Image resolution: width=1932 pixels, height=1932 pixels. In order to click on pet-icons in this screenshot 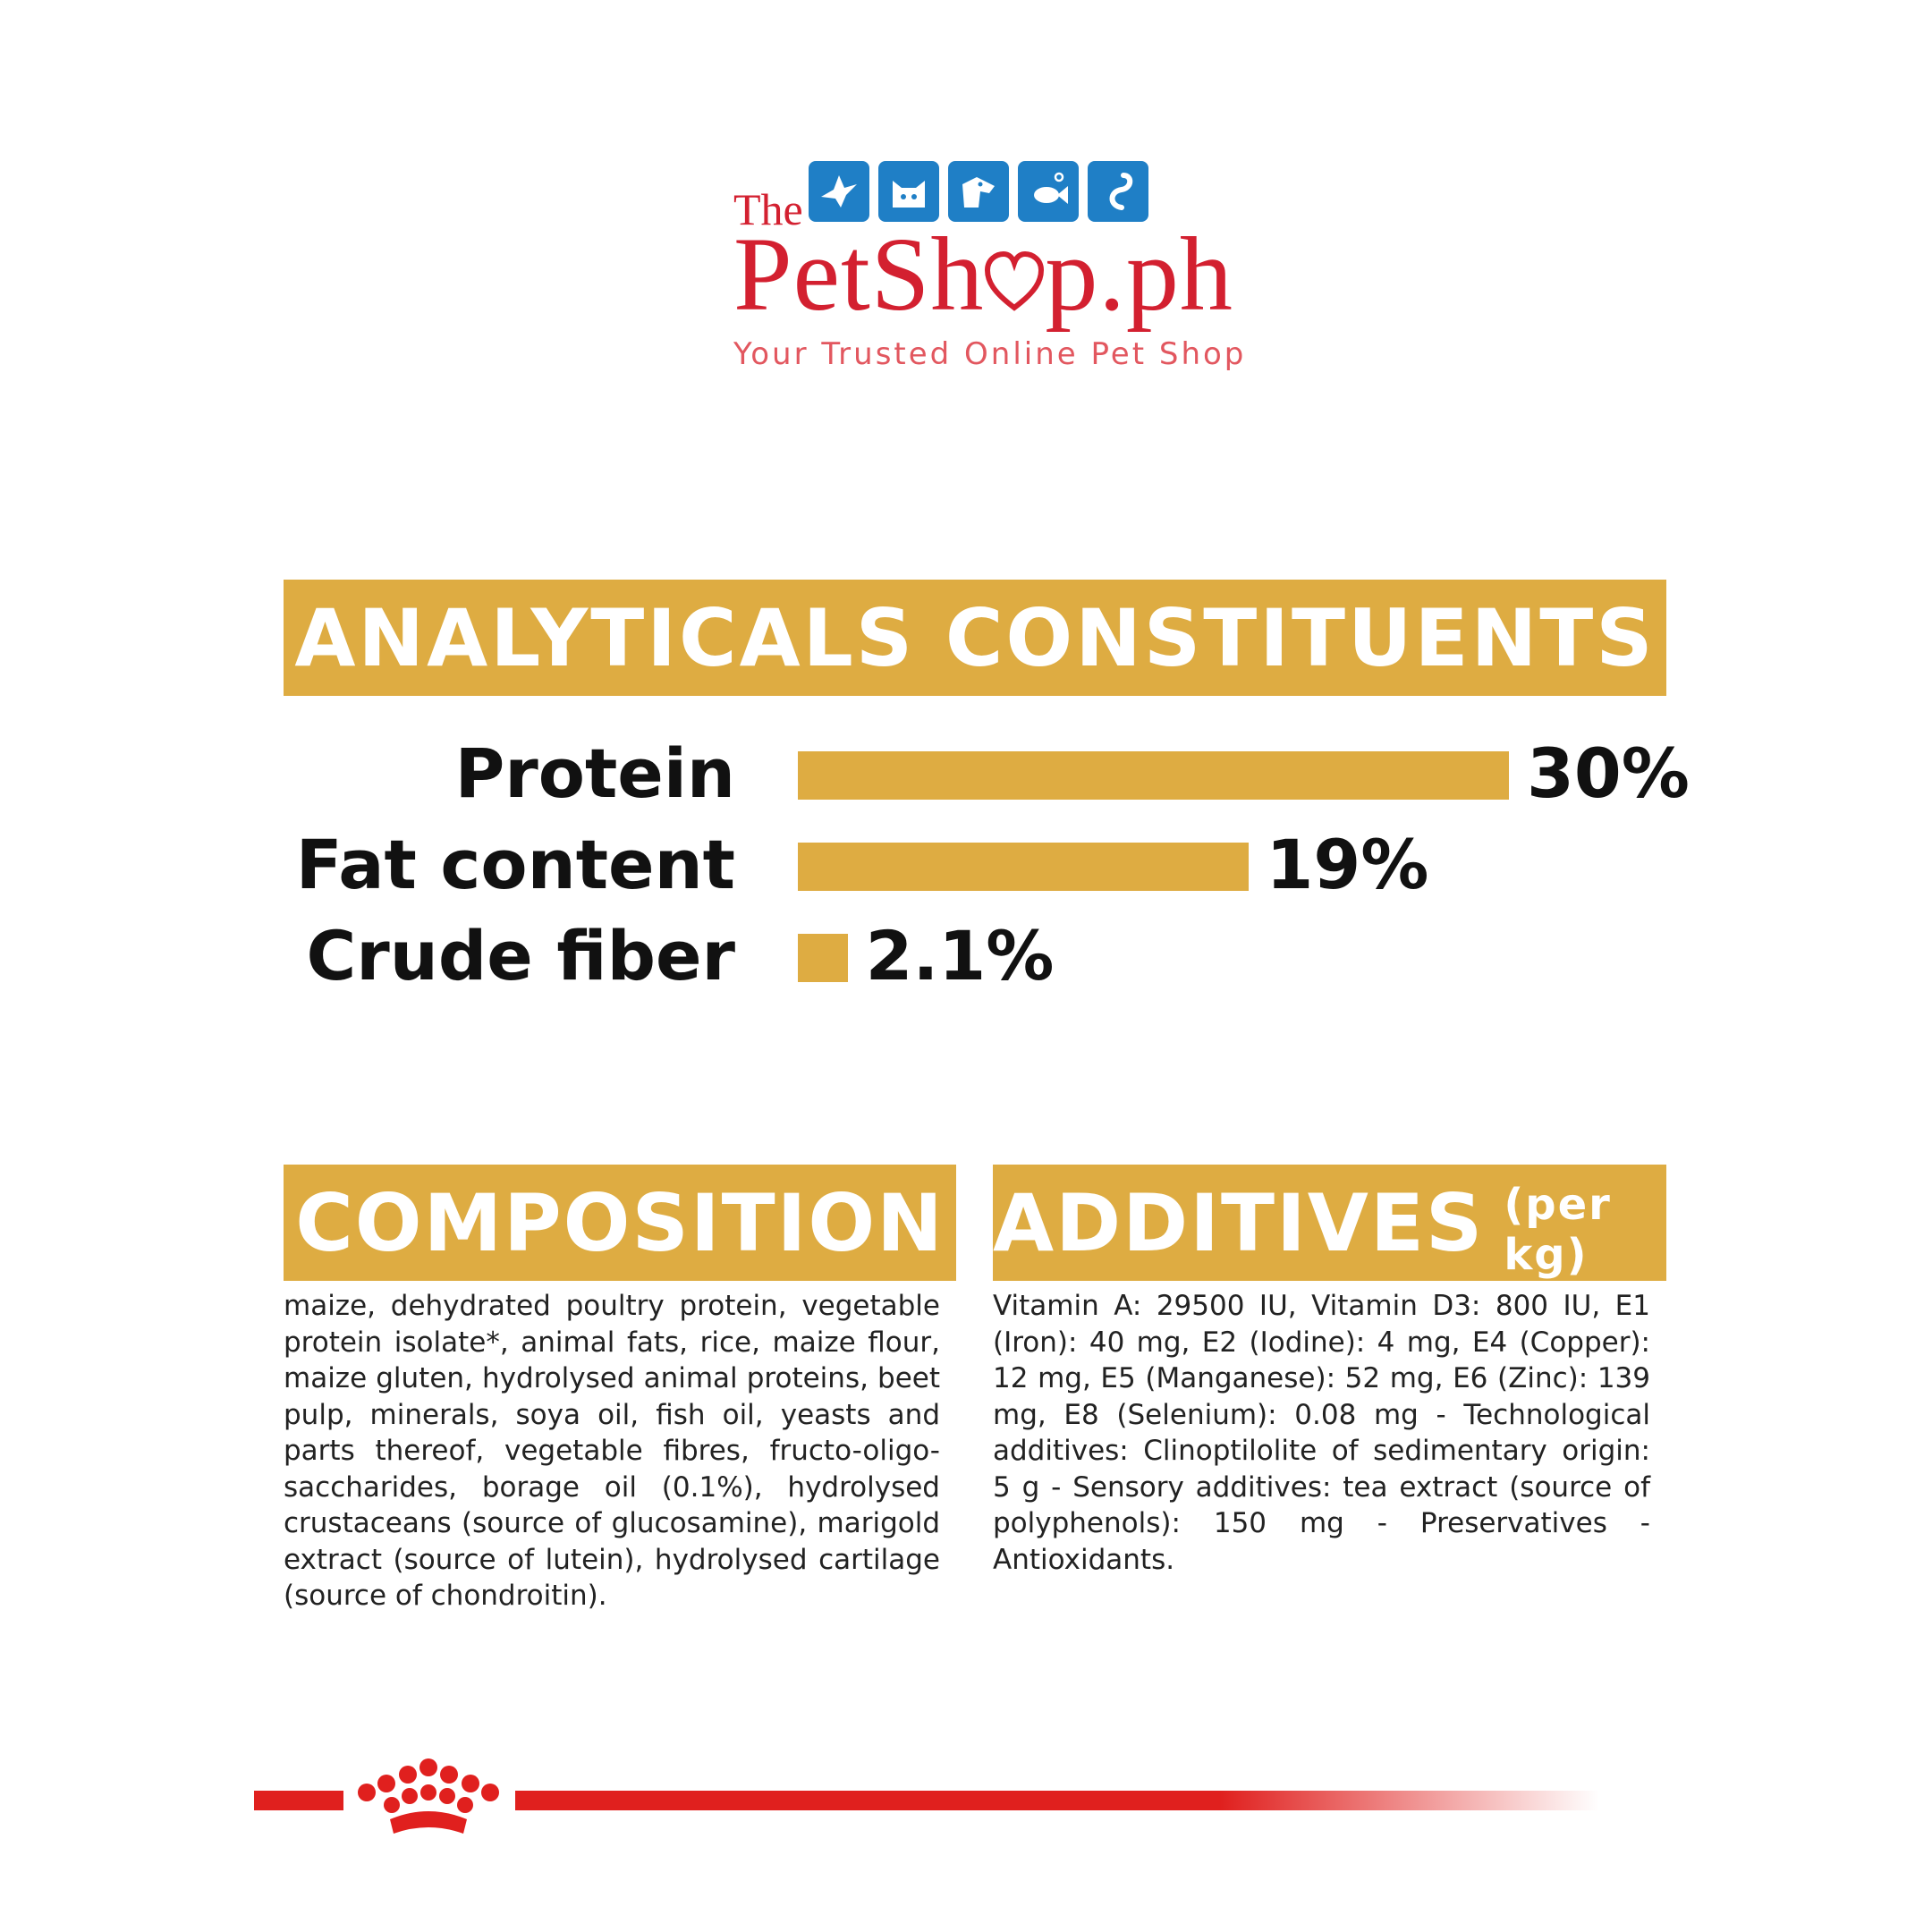, I will do `click(978, 191)`.